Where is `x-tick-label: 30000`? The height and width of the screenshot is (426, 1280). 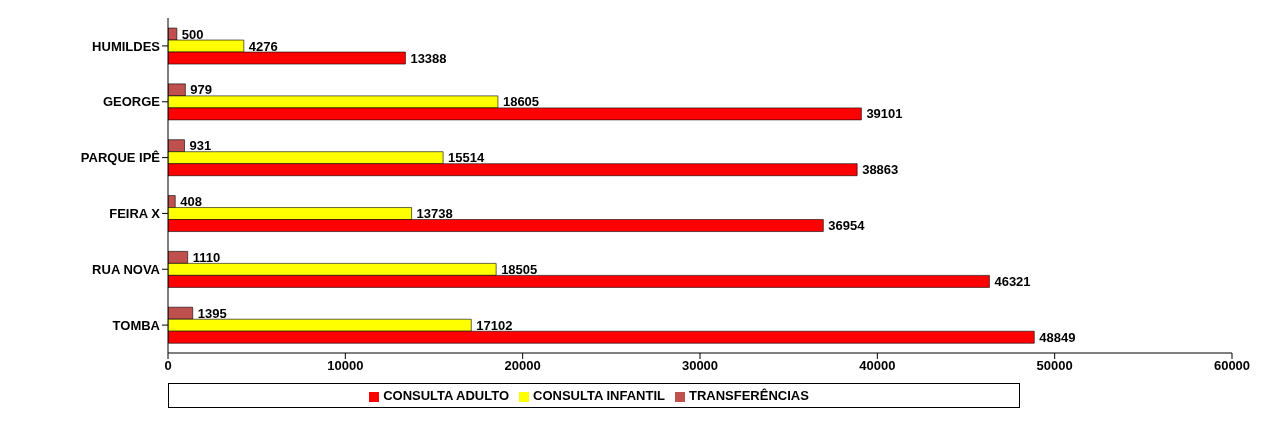 x-tick-label: 30000 is located at coordinates (700, 366).